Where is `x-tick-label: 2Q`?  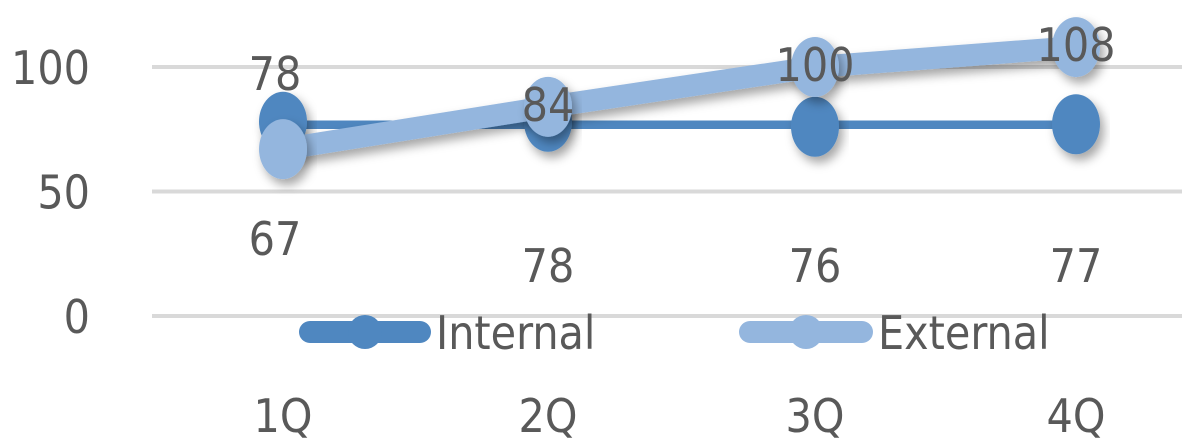
x-tick-label: 2Q is located at coordinates (548, 416).